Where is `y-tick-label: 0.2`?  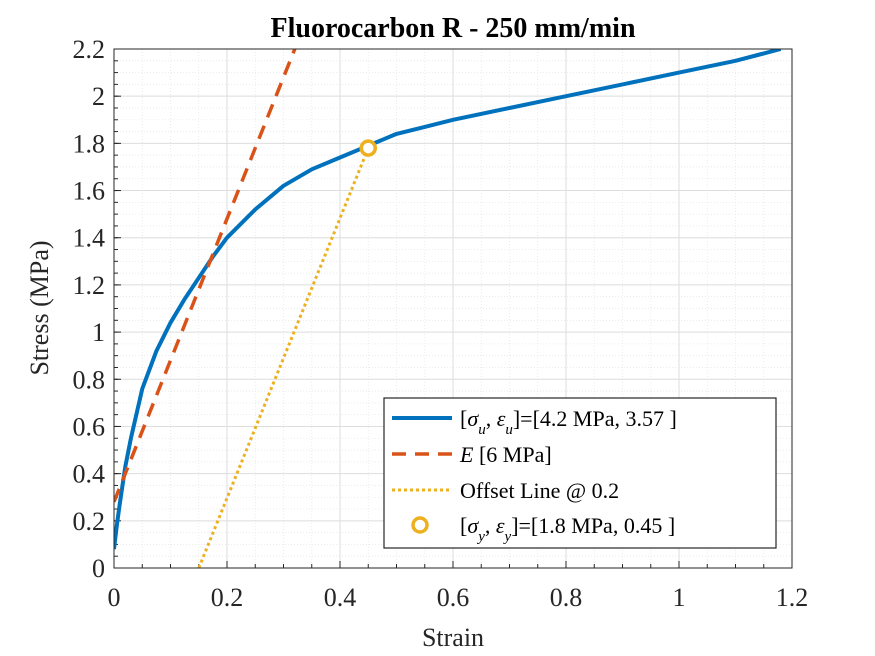
y-tick-label: 0.2 is located at coordinates (89, 521).